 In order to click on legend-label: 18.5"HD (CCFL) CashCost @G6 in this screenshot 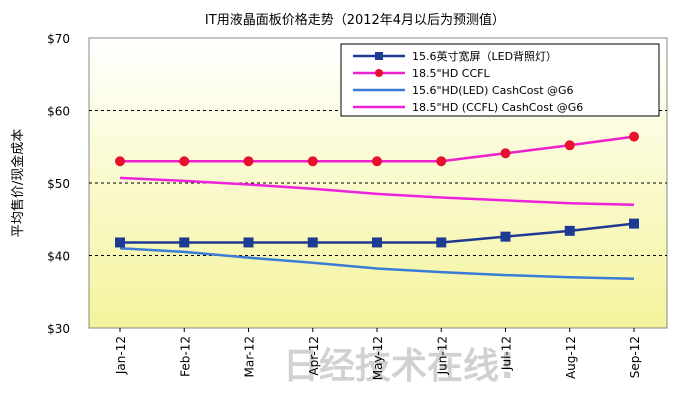, I will do `click(497, 107)`.